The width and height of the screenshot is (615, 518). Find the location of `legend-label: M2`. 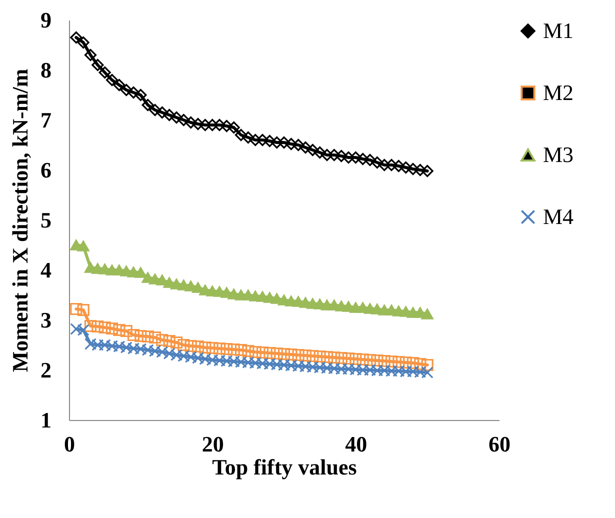

legend-label: M2 is located at coordinates (558, 92).